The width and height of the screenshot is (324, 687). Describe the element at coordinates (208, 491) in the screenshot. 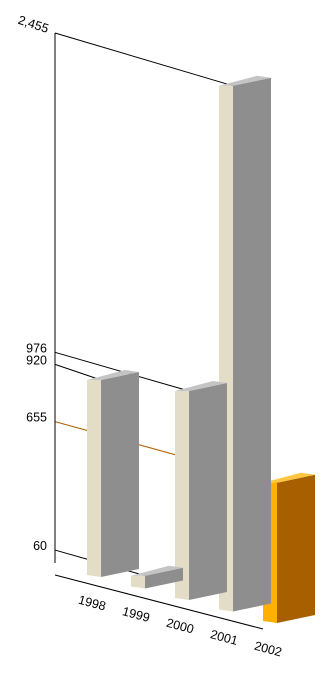

I see `bar-side-2000` at that location.